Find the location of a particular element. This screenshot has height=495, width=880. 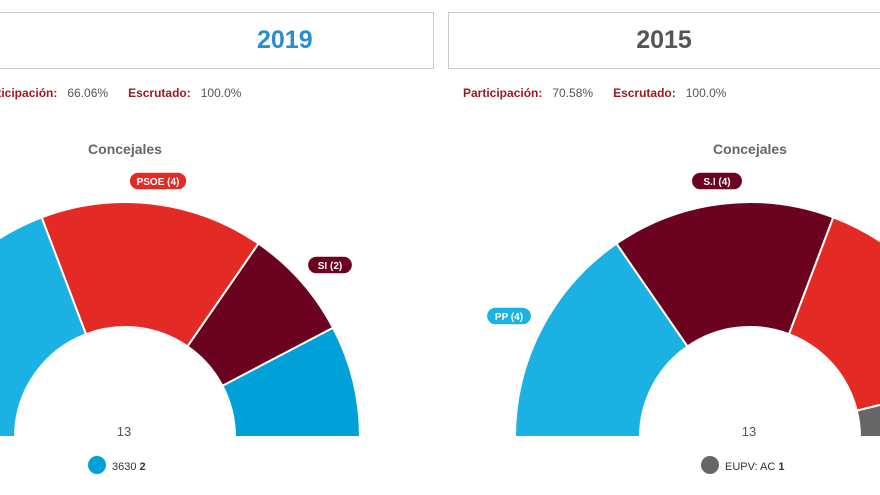

data-label: SI (2) is located at coordinates (330, 266).